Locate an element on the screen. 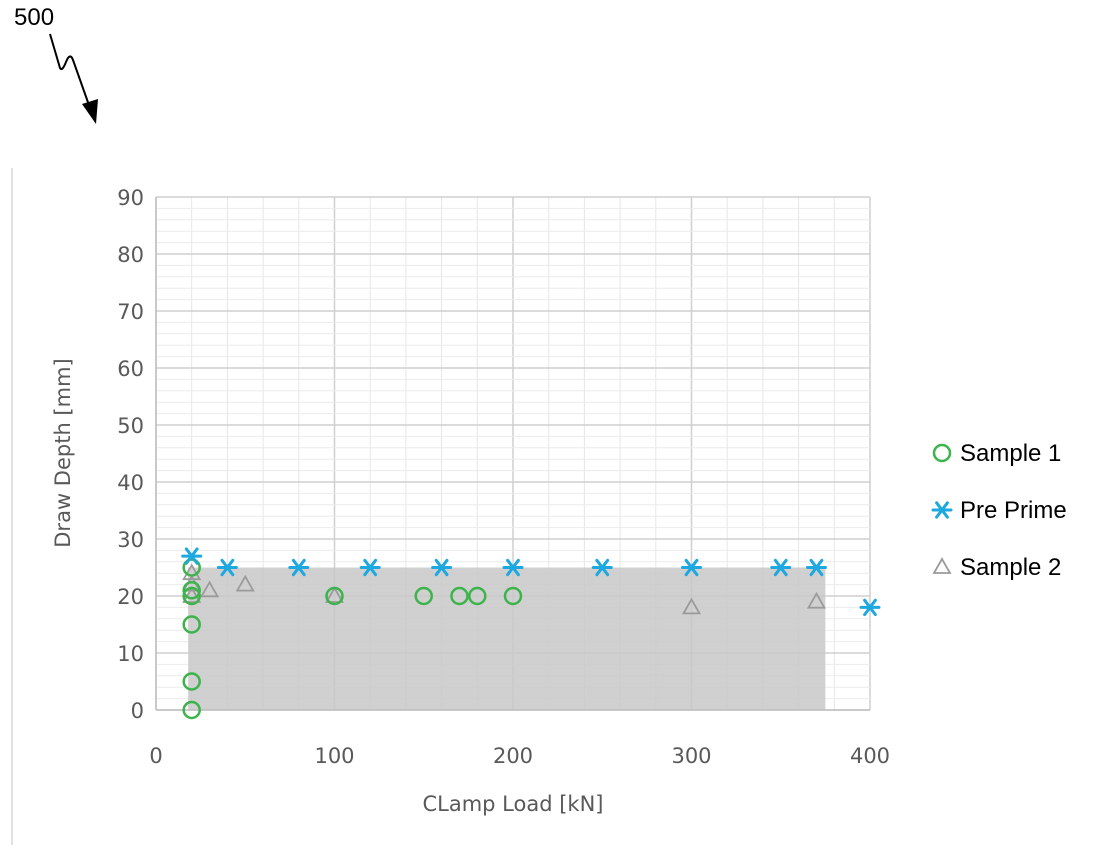 This screenshot has height=845, width=1106. y-tick-label: 70 is located at coordinates (130, 312).